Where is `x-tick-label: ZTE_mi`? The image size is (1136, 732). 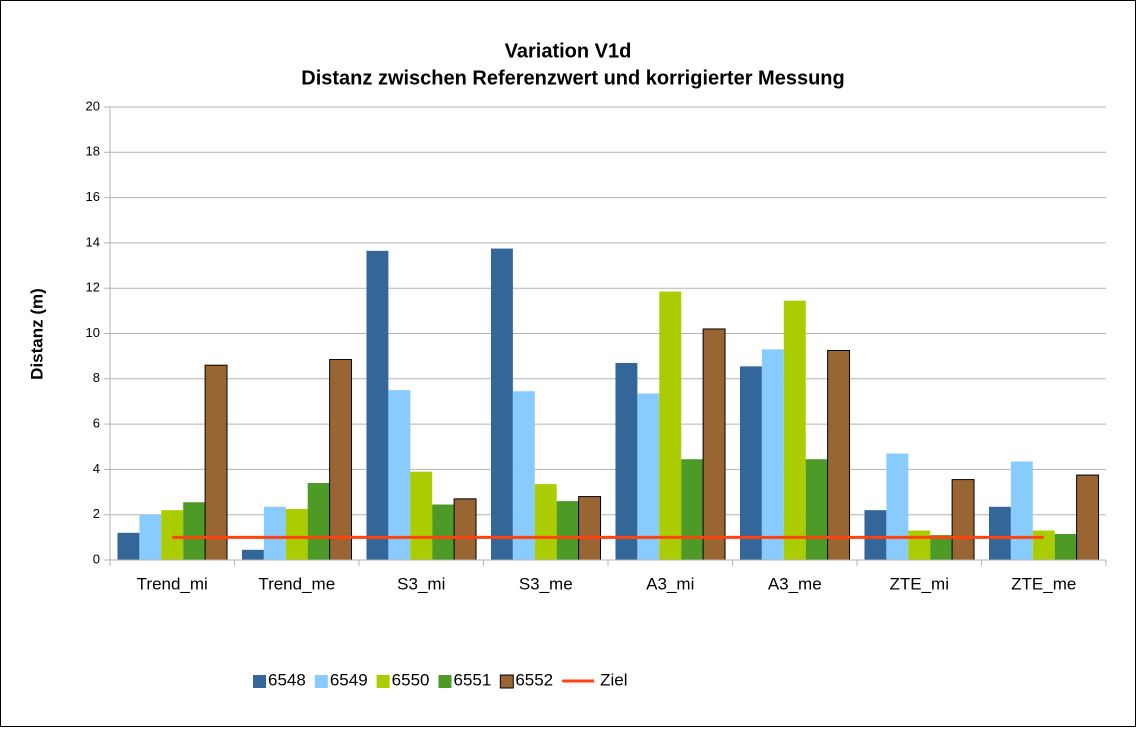 x-tick-label: ZTE_mi is located at coordinates (920, 583).